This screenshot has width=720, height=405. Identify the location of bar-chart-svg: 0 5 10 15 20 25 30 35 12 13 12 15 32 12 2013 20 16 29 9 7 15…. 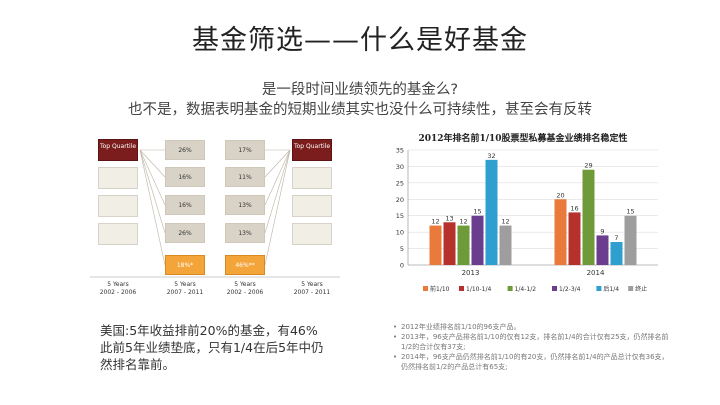
(527, 220).